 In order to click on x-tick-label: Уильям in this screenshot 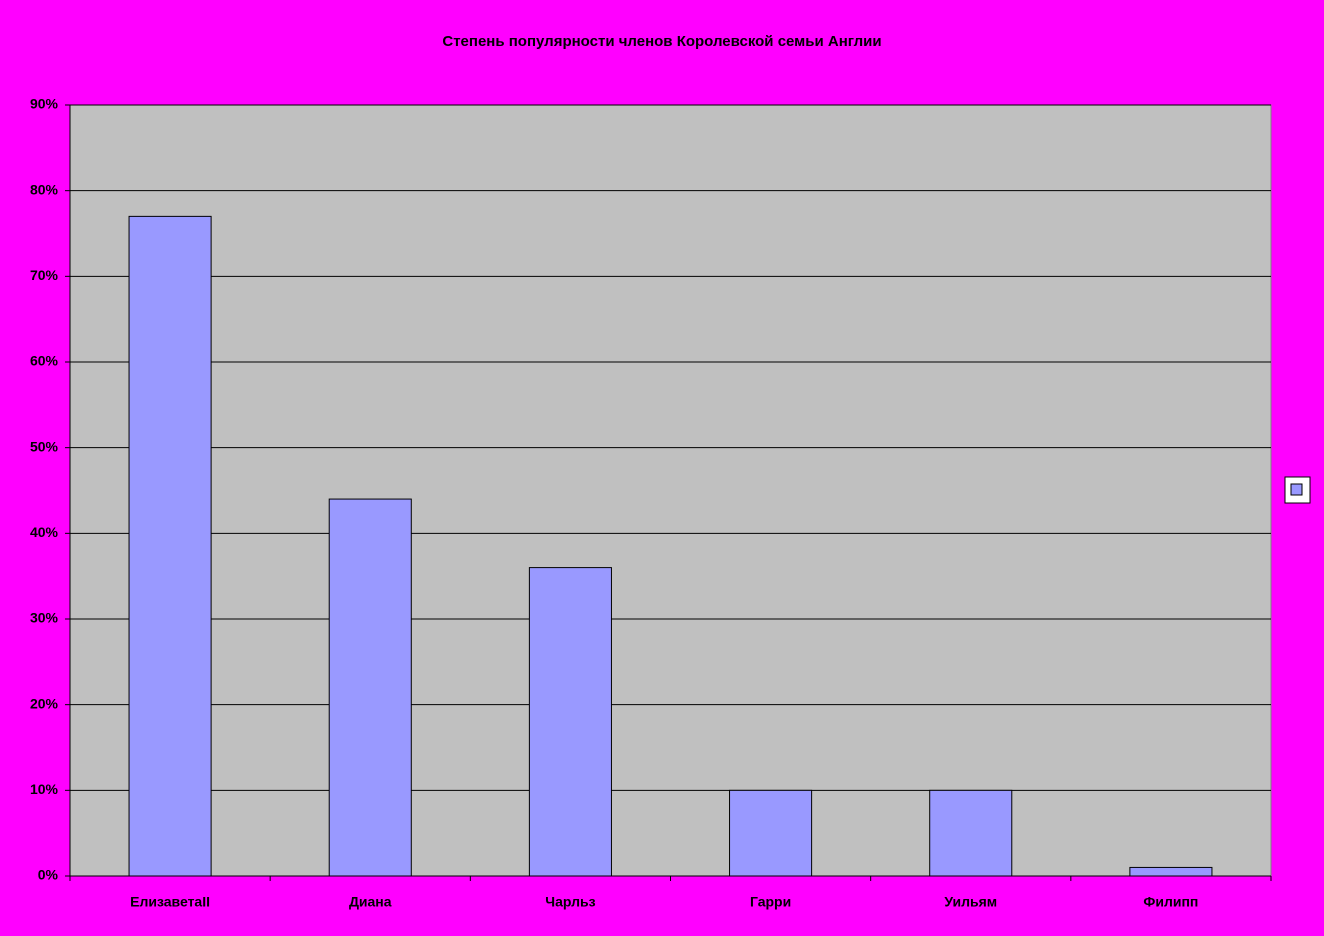, I will do `click(970, 902)`.